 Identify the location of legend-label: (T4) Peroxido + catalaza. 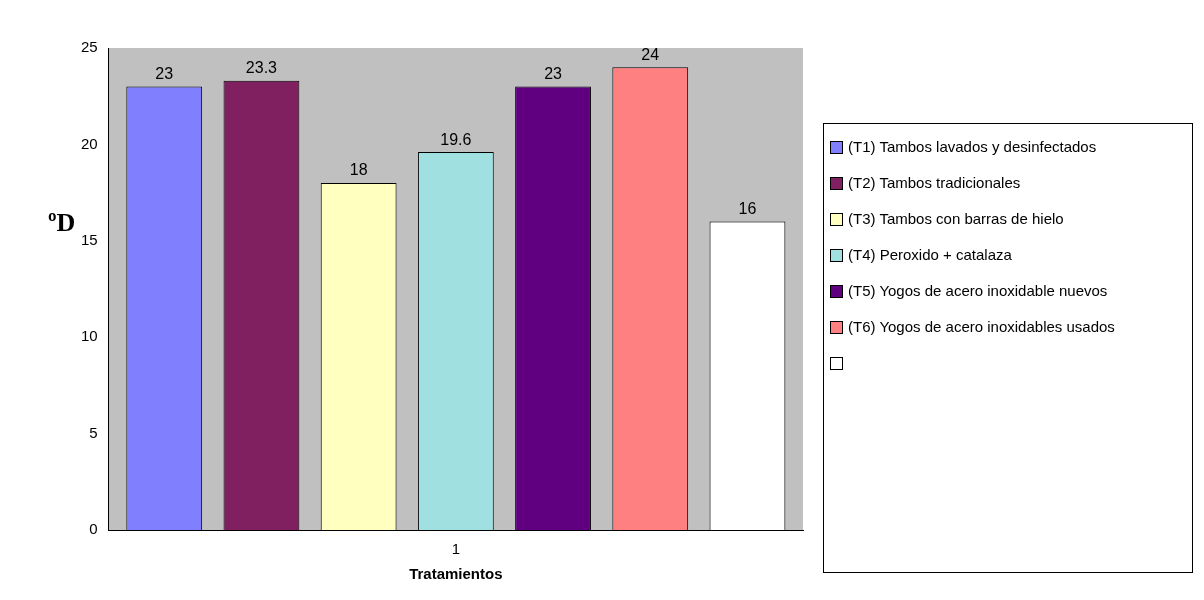
(930, 254).